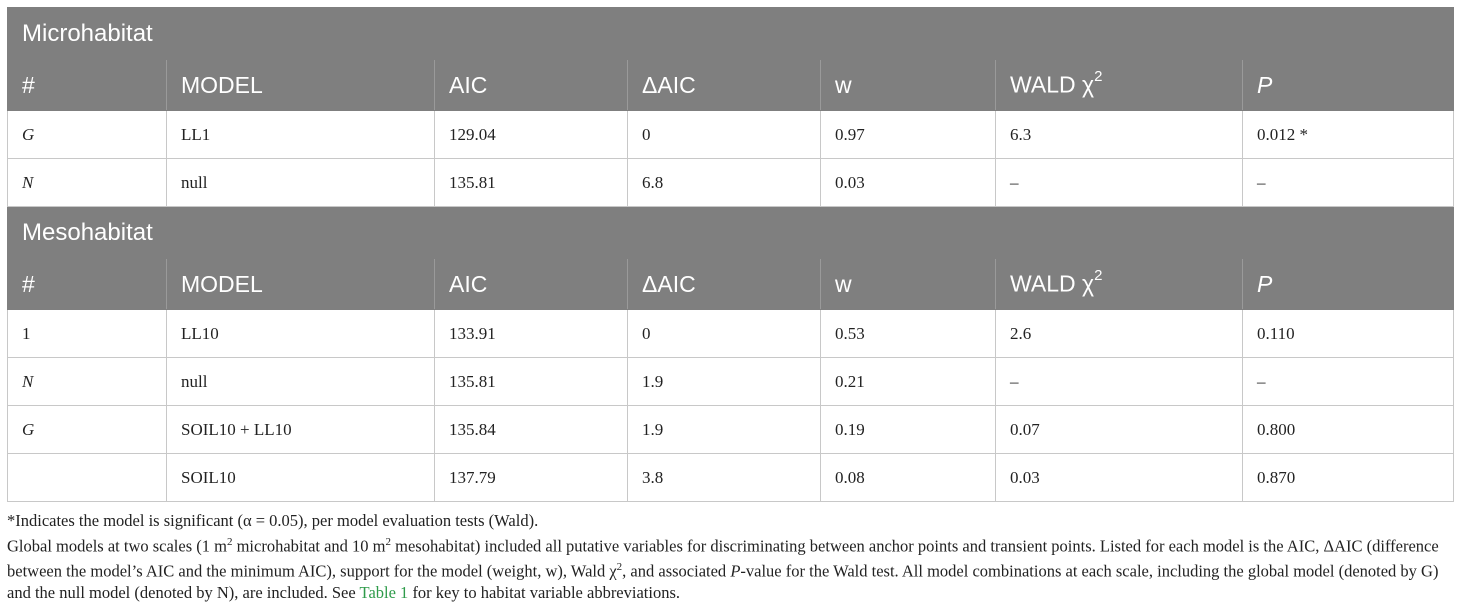 Image resolution: width=1460 pixels, height=614 pixels. What do you see at coordinates (1119, 333) in the screenshot?
I see `cell-wald: 2.6` at bounding box center [1119, 333].